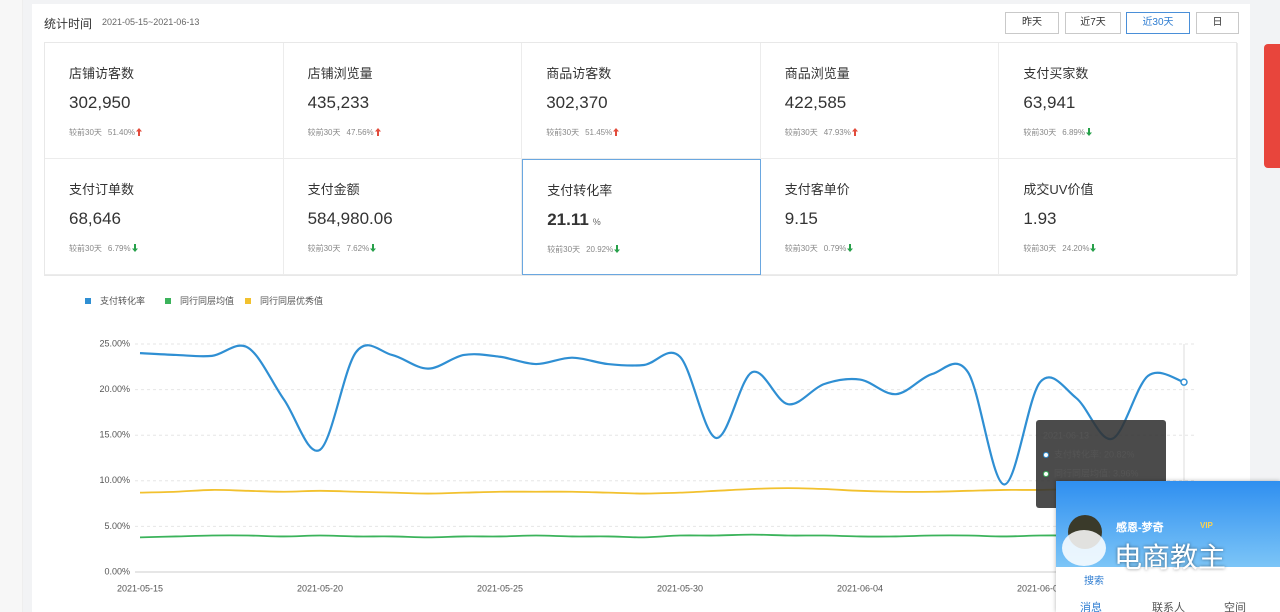 The height and width of the screenshot is (612, 1280). I want to click on metric-card: 支付买家数 63,941 较前30天 6.89%, so click(1118, 101).